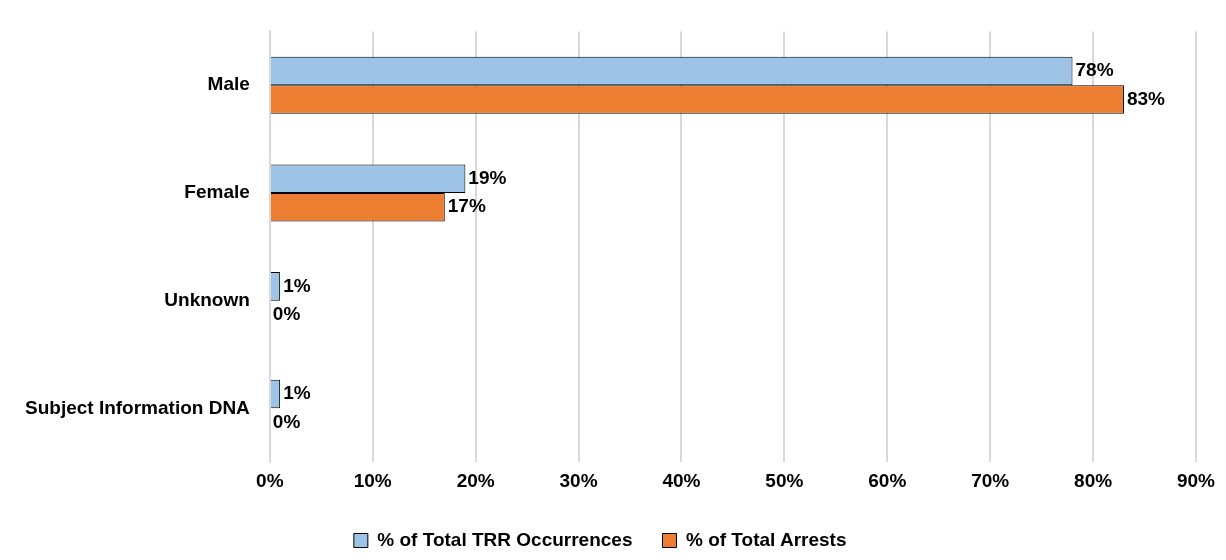 The image size is (1226, 560). I want to click on data-label: 19%, so click(487, 177).